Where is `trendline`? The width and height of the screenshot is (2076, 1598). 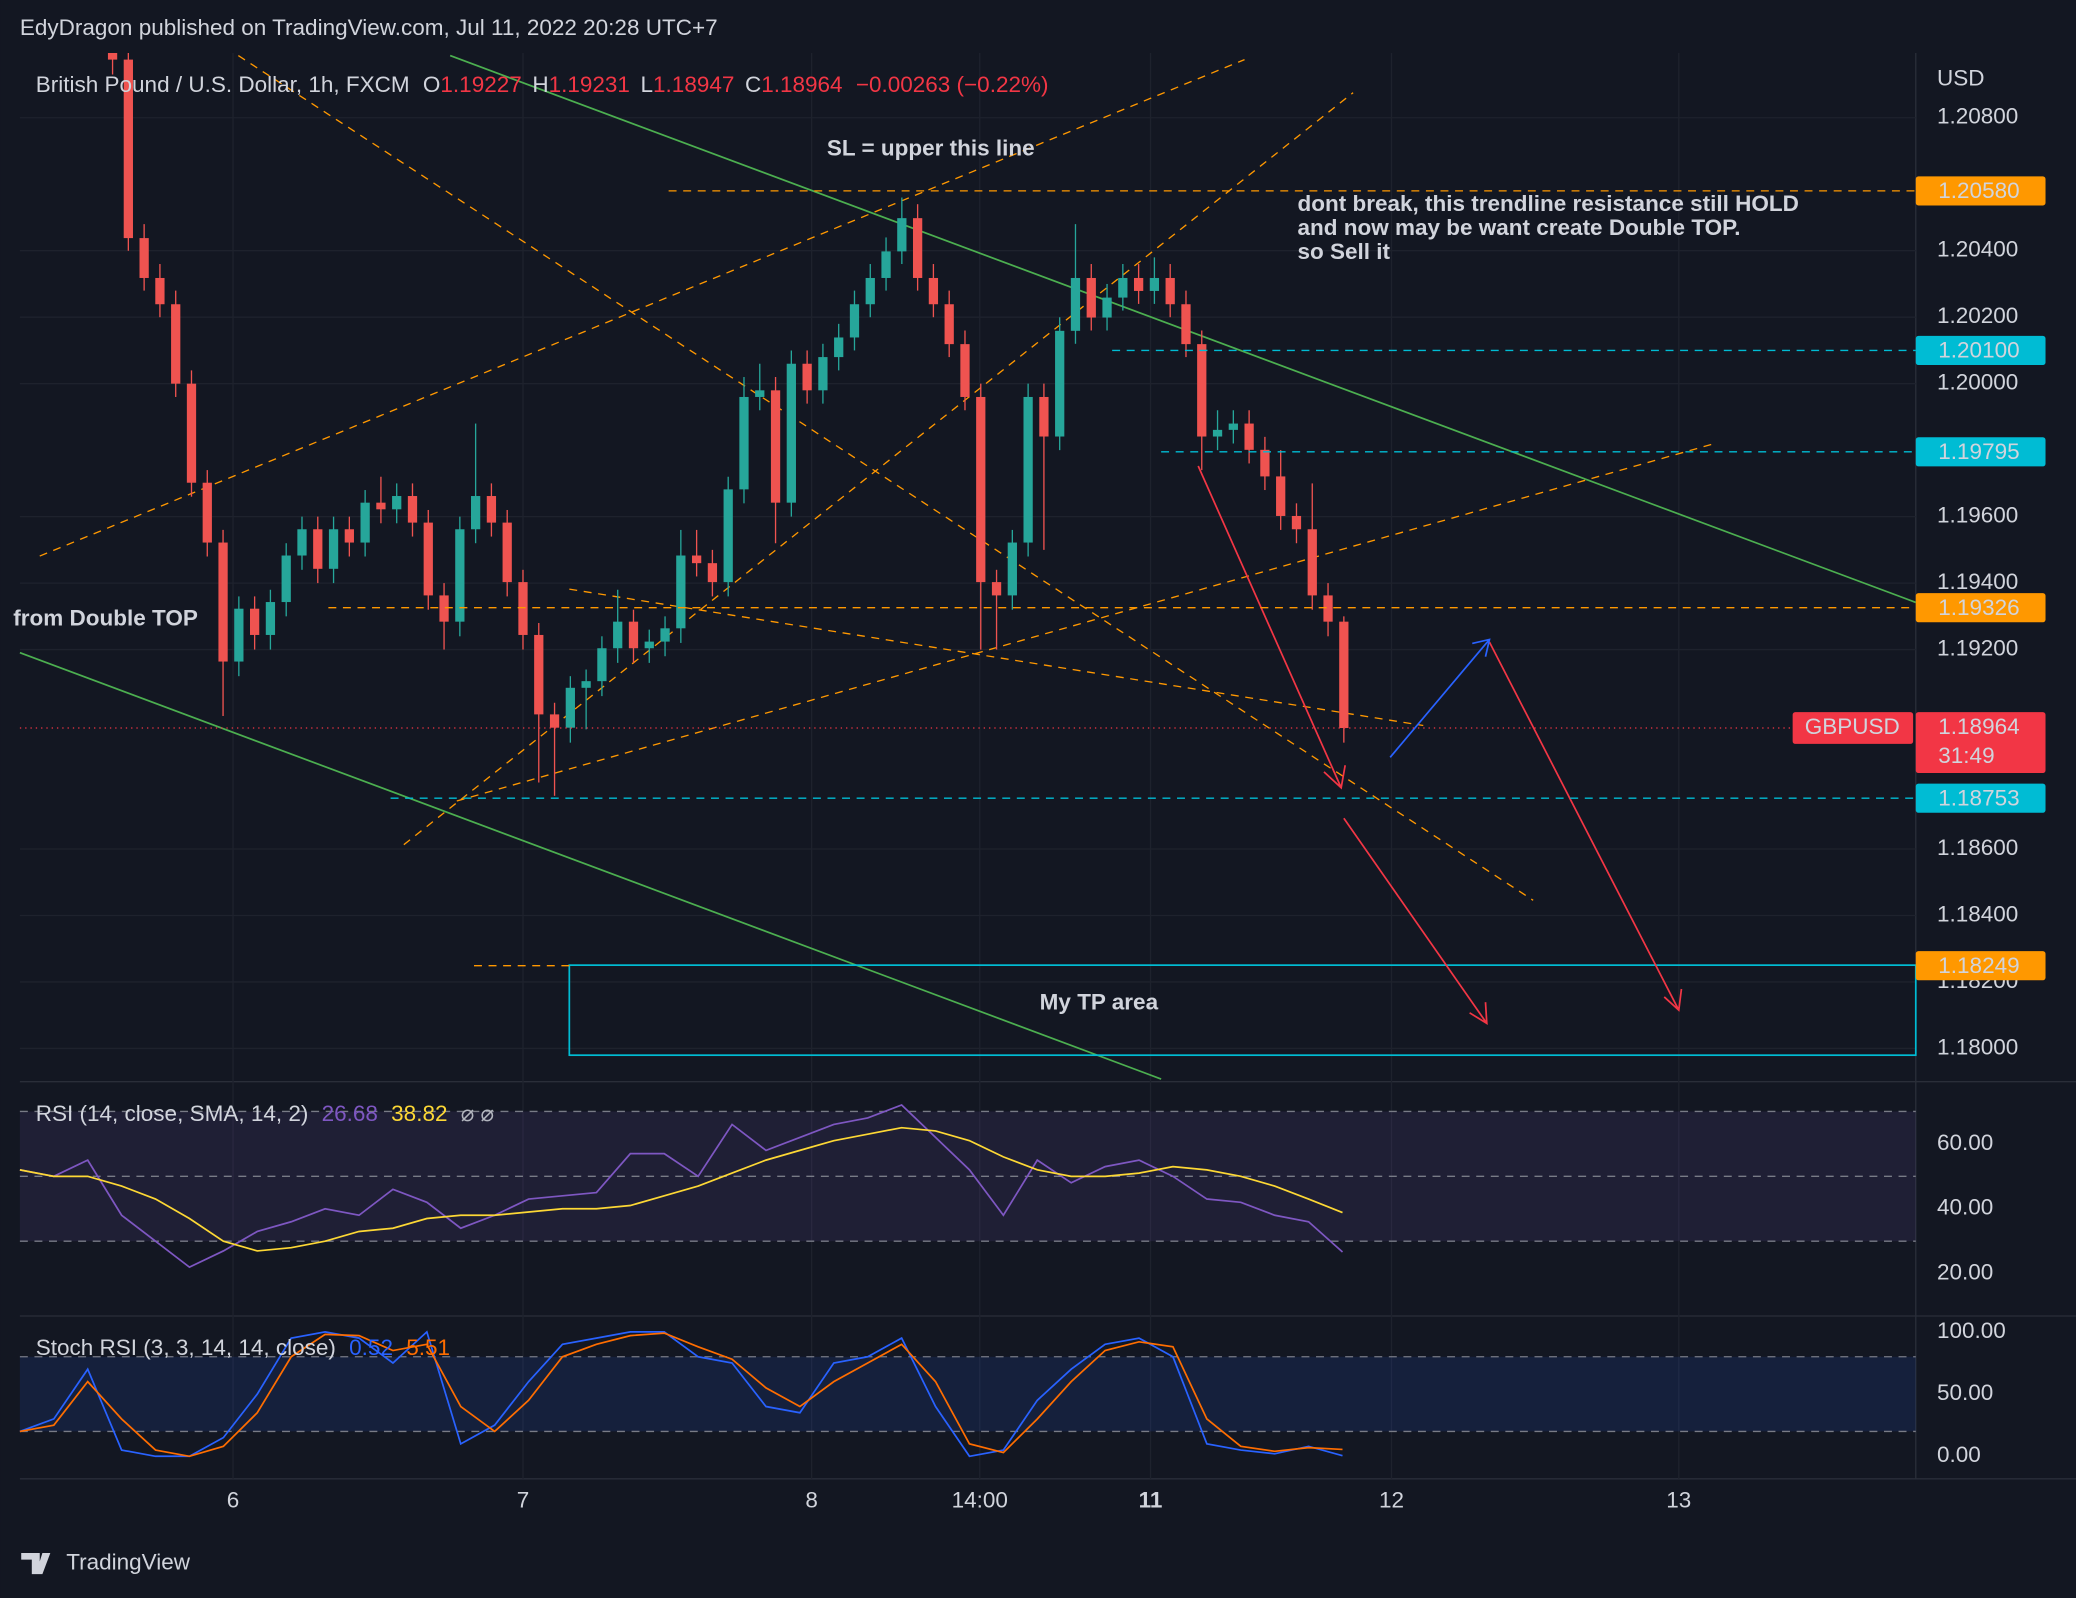 trendline is located at coordinates (590, 865).